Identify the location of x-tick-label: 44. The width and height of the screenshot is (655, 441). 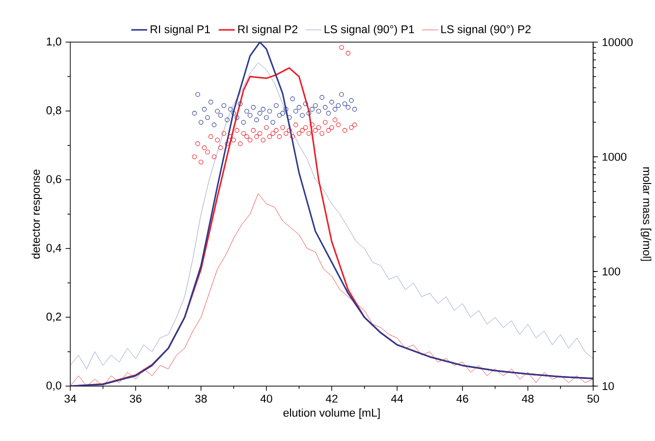
(397, 398).